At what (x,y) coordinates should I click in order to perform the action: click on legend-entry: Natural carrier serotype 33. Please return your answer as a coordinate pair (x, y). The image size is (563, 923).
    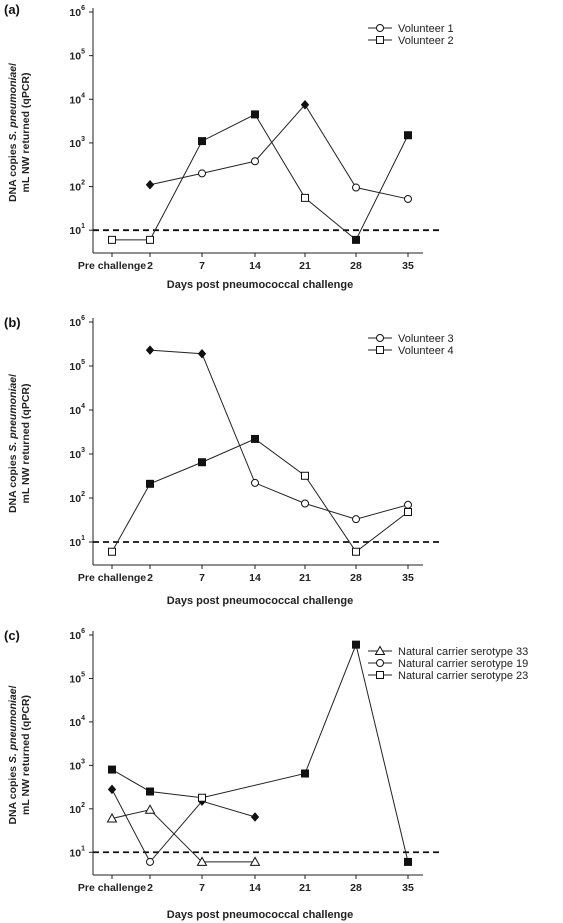
    Looking at the image, I should click on (463, 652).